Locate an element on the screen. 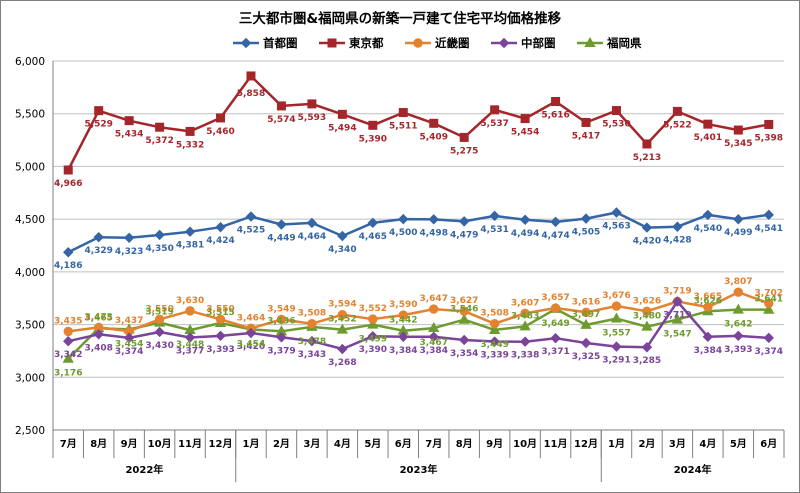  data-label: 3,176 is located at coordinates (68, 374).